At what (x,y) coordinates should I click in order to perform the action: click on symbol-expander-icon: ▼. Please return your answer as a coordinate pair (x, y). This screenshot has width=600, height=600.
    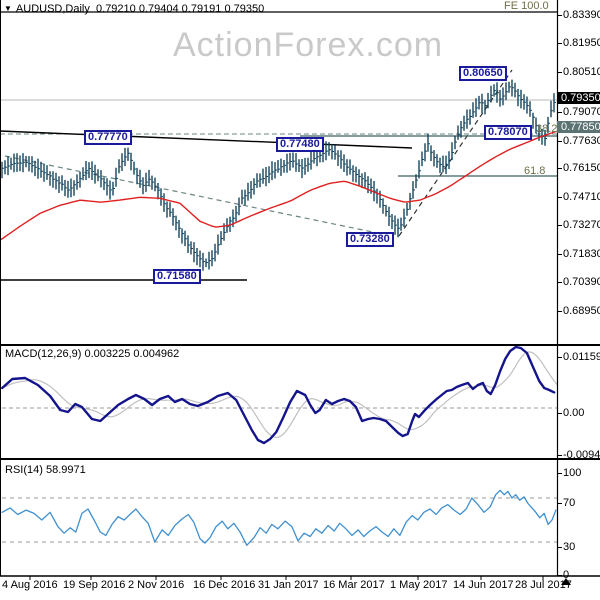
    Looking at the image, I should click on (8, 8).